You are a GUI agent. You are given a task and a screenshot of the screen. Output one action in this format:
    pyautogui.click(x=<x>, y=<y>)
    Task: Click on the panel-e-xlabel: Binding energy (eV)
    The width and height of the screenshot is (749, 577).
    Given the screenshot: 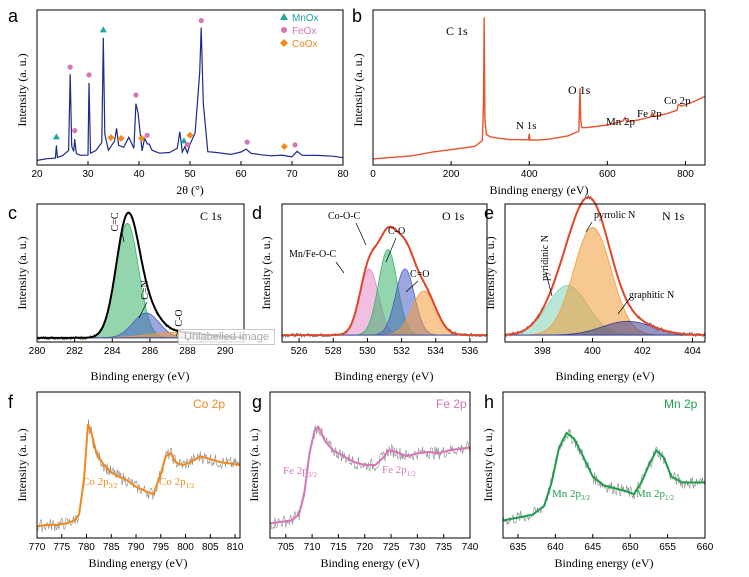 What is the action you would take?
    pyautogui.click(x=604, y=376)
    